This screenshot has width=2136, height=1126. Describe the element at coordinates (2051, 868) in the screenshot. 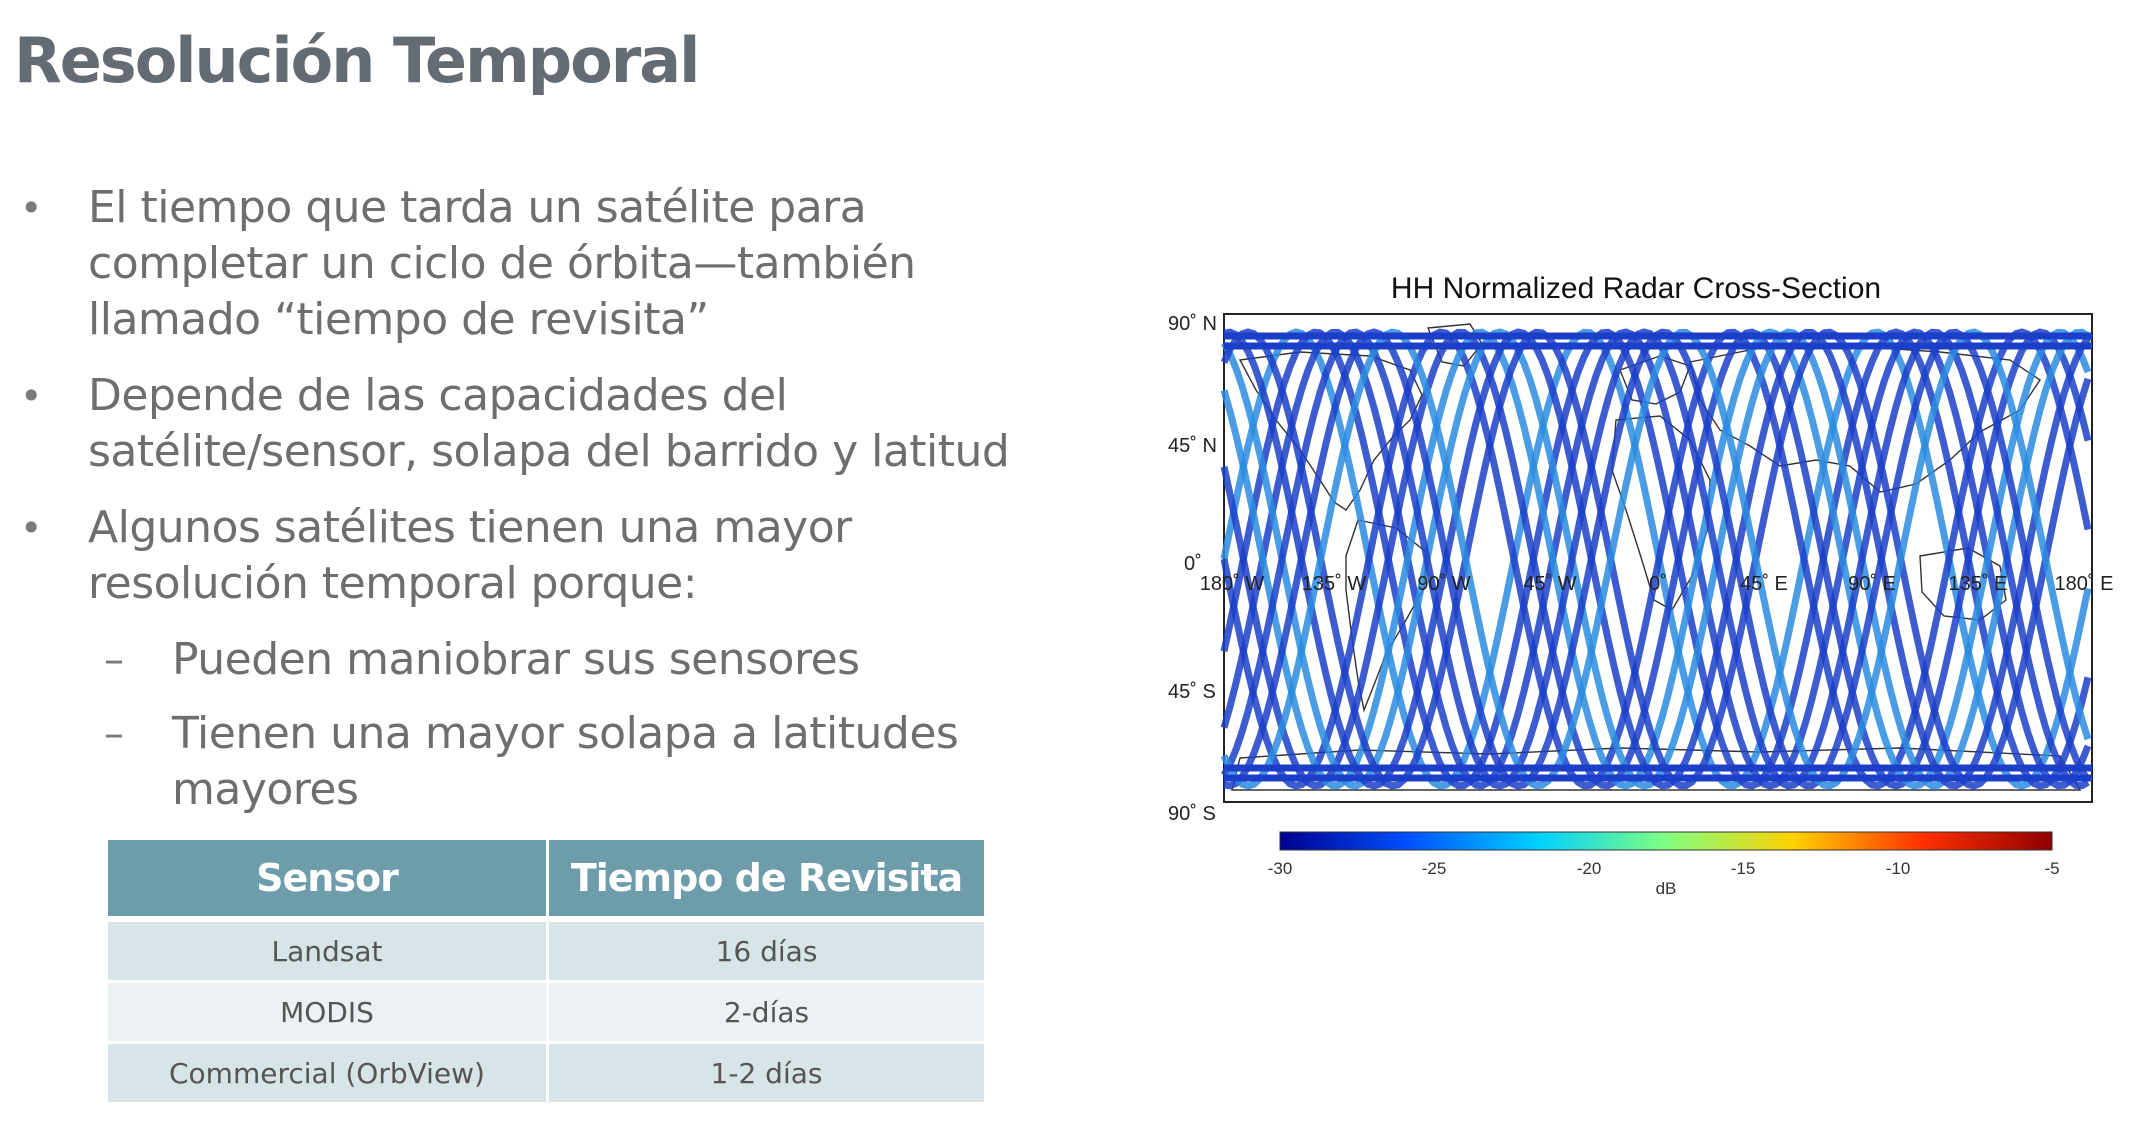

I see `colorbar-tick: -5` at that location.